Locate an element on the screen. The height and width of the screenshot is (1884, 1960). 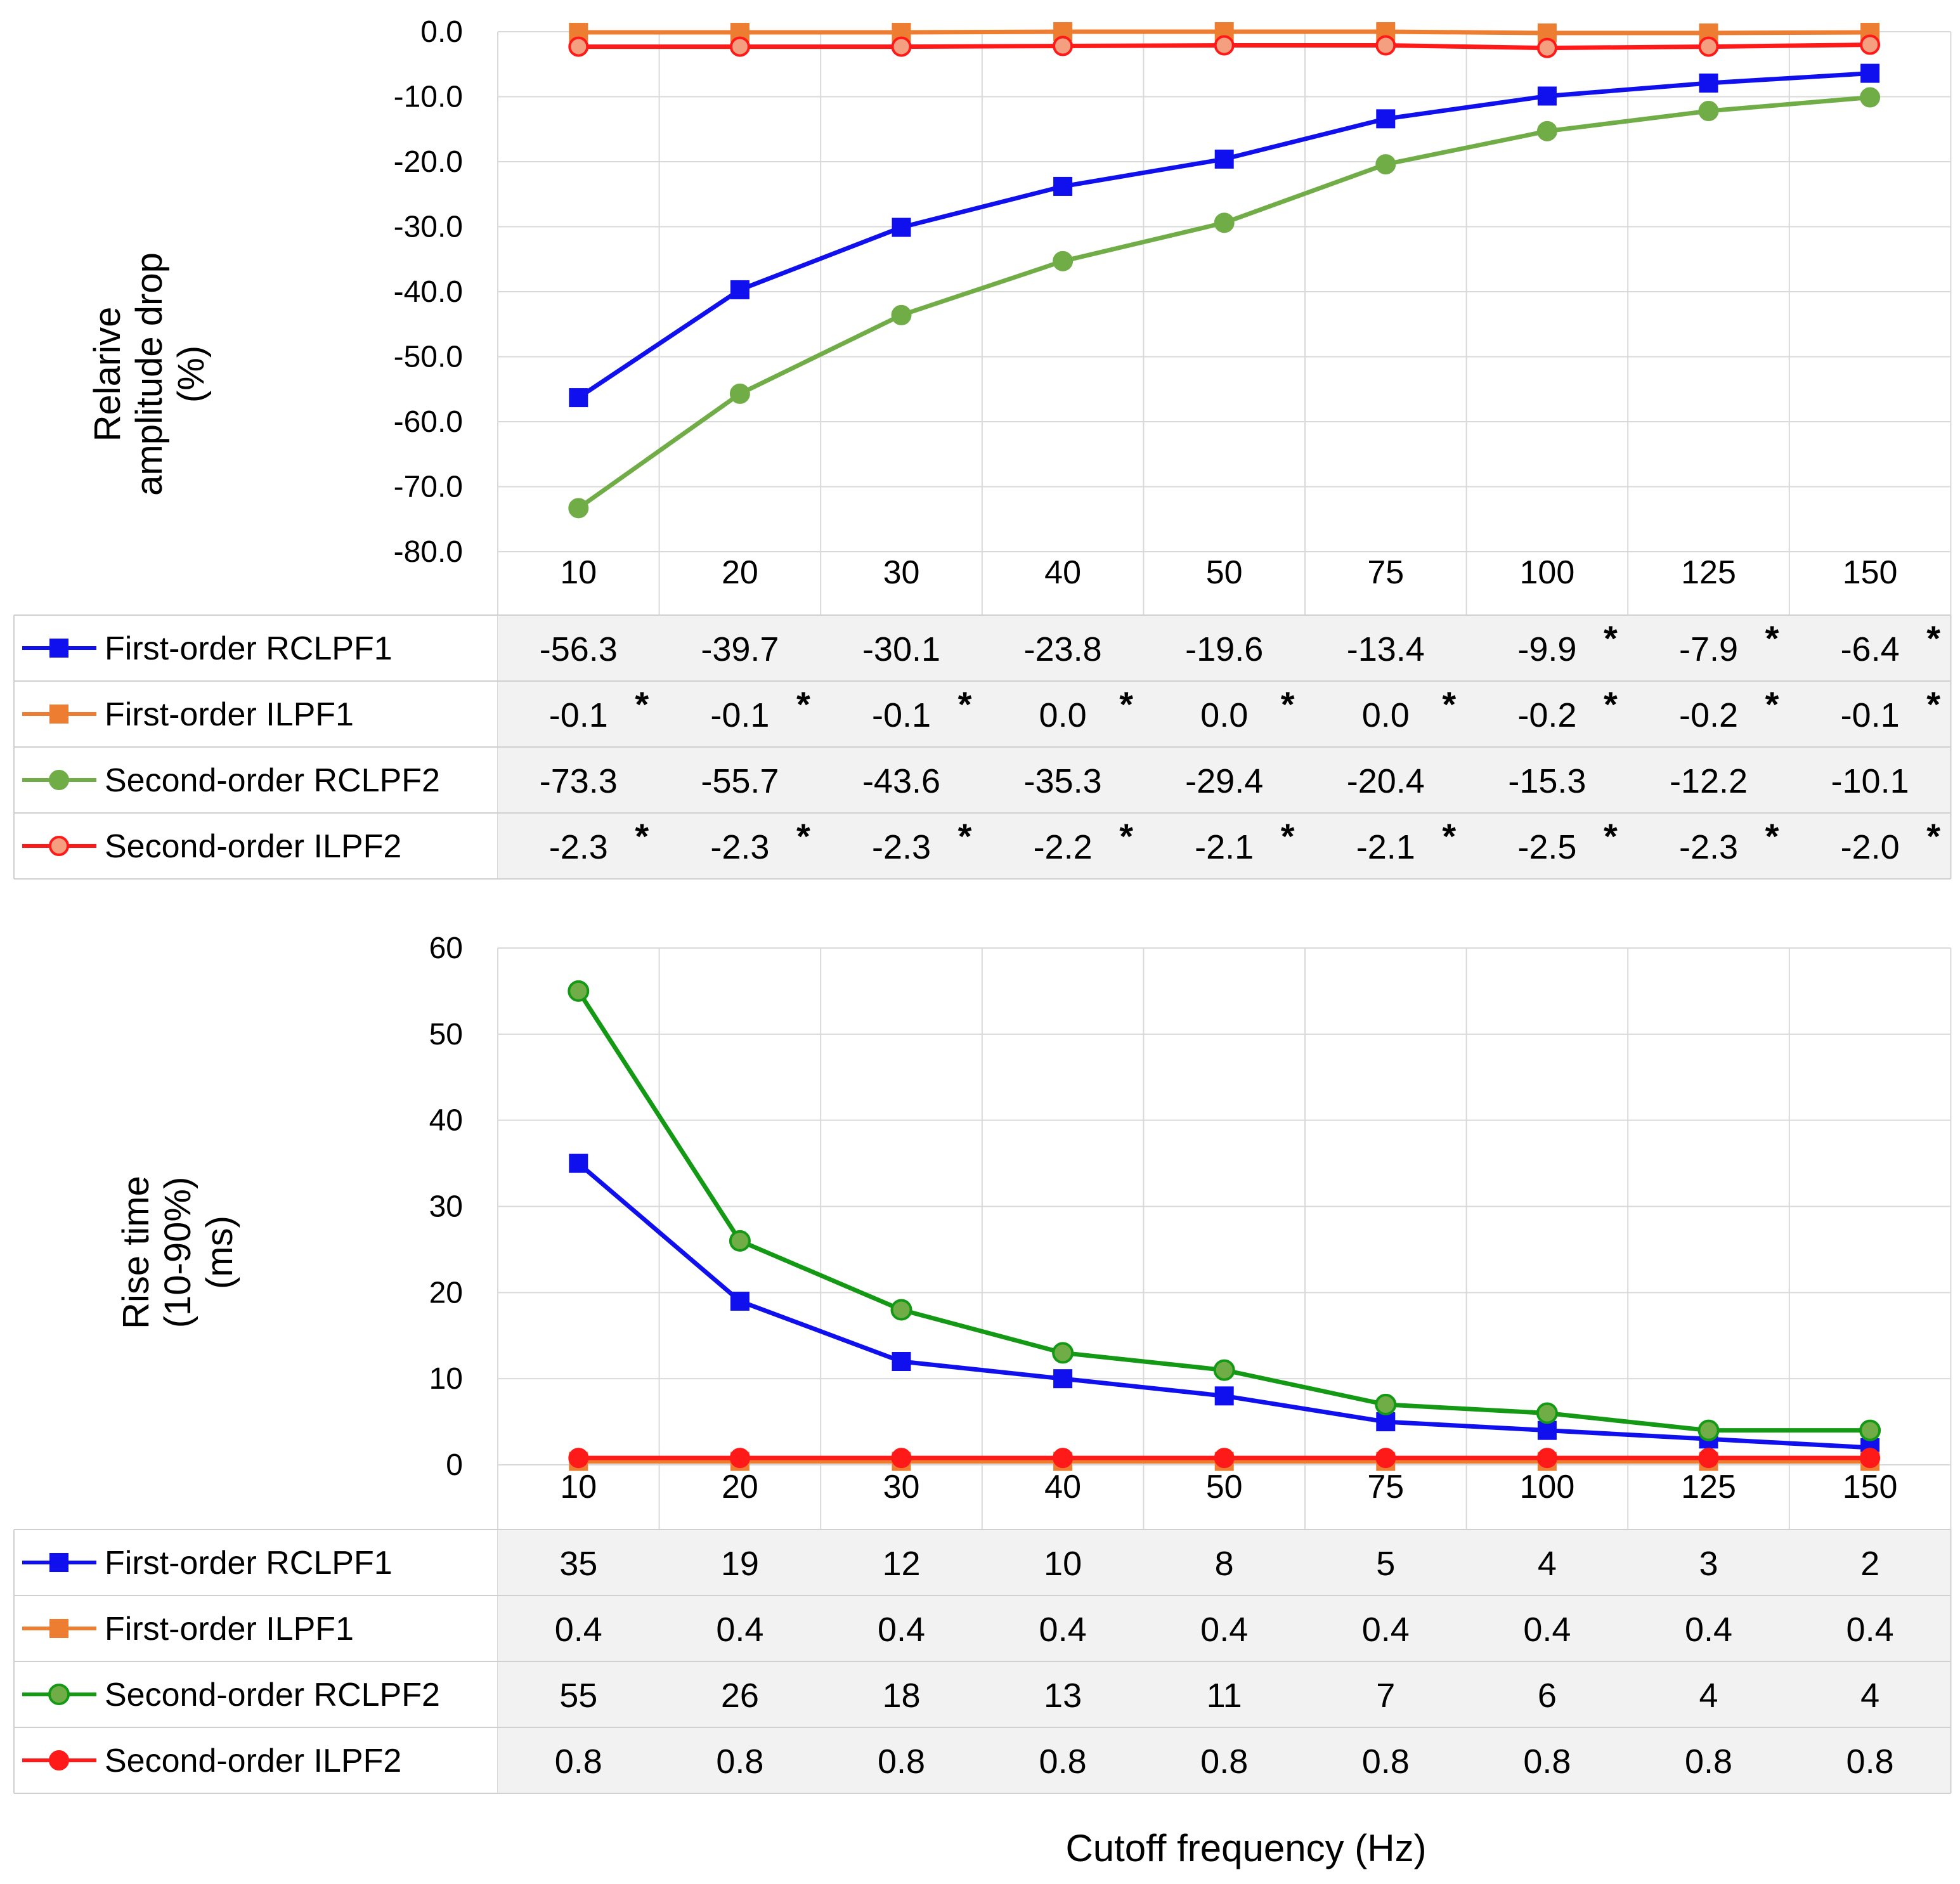
legend-label: Second-order RCLPF2 is located at coordinates (272, 1695).